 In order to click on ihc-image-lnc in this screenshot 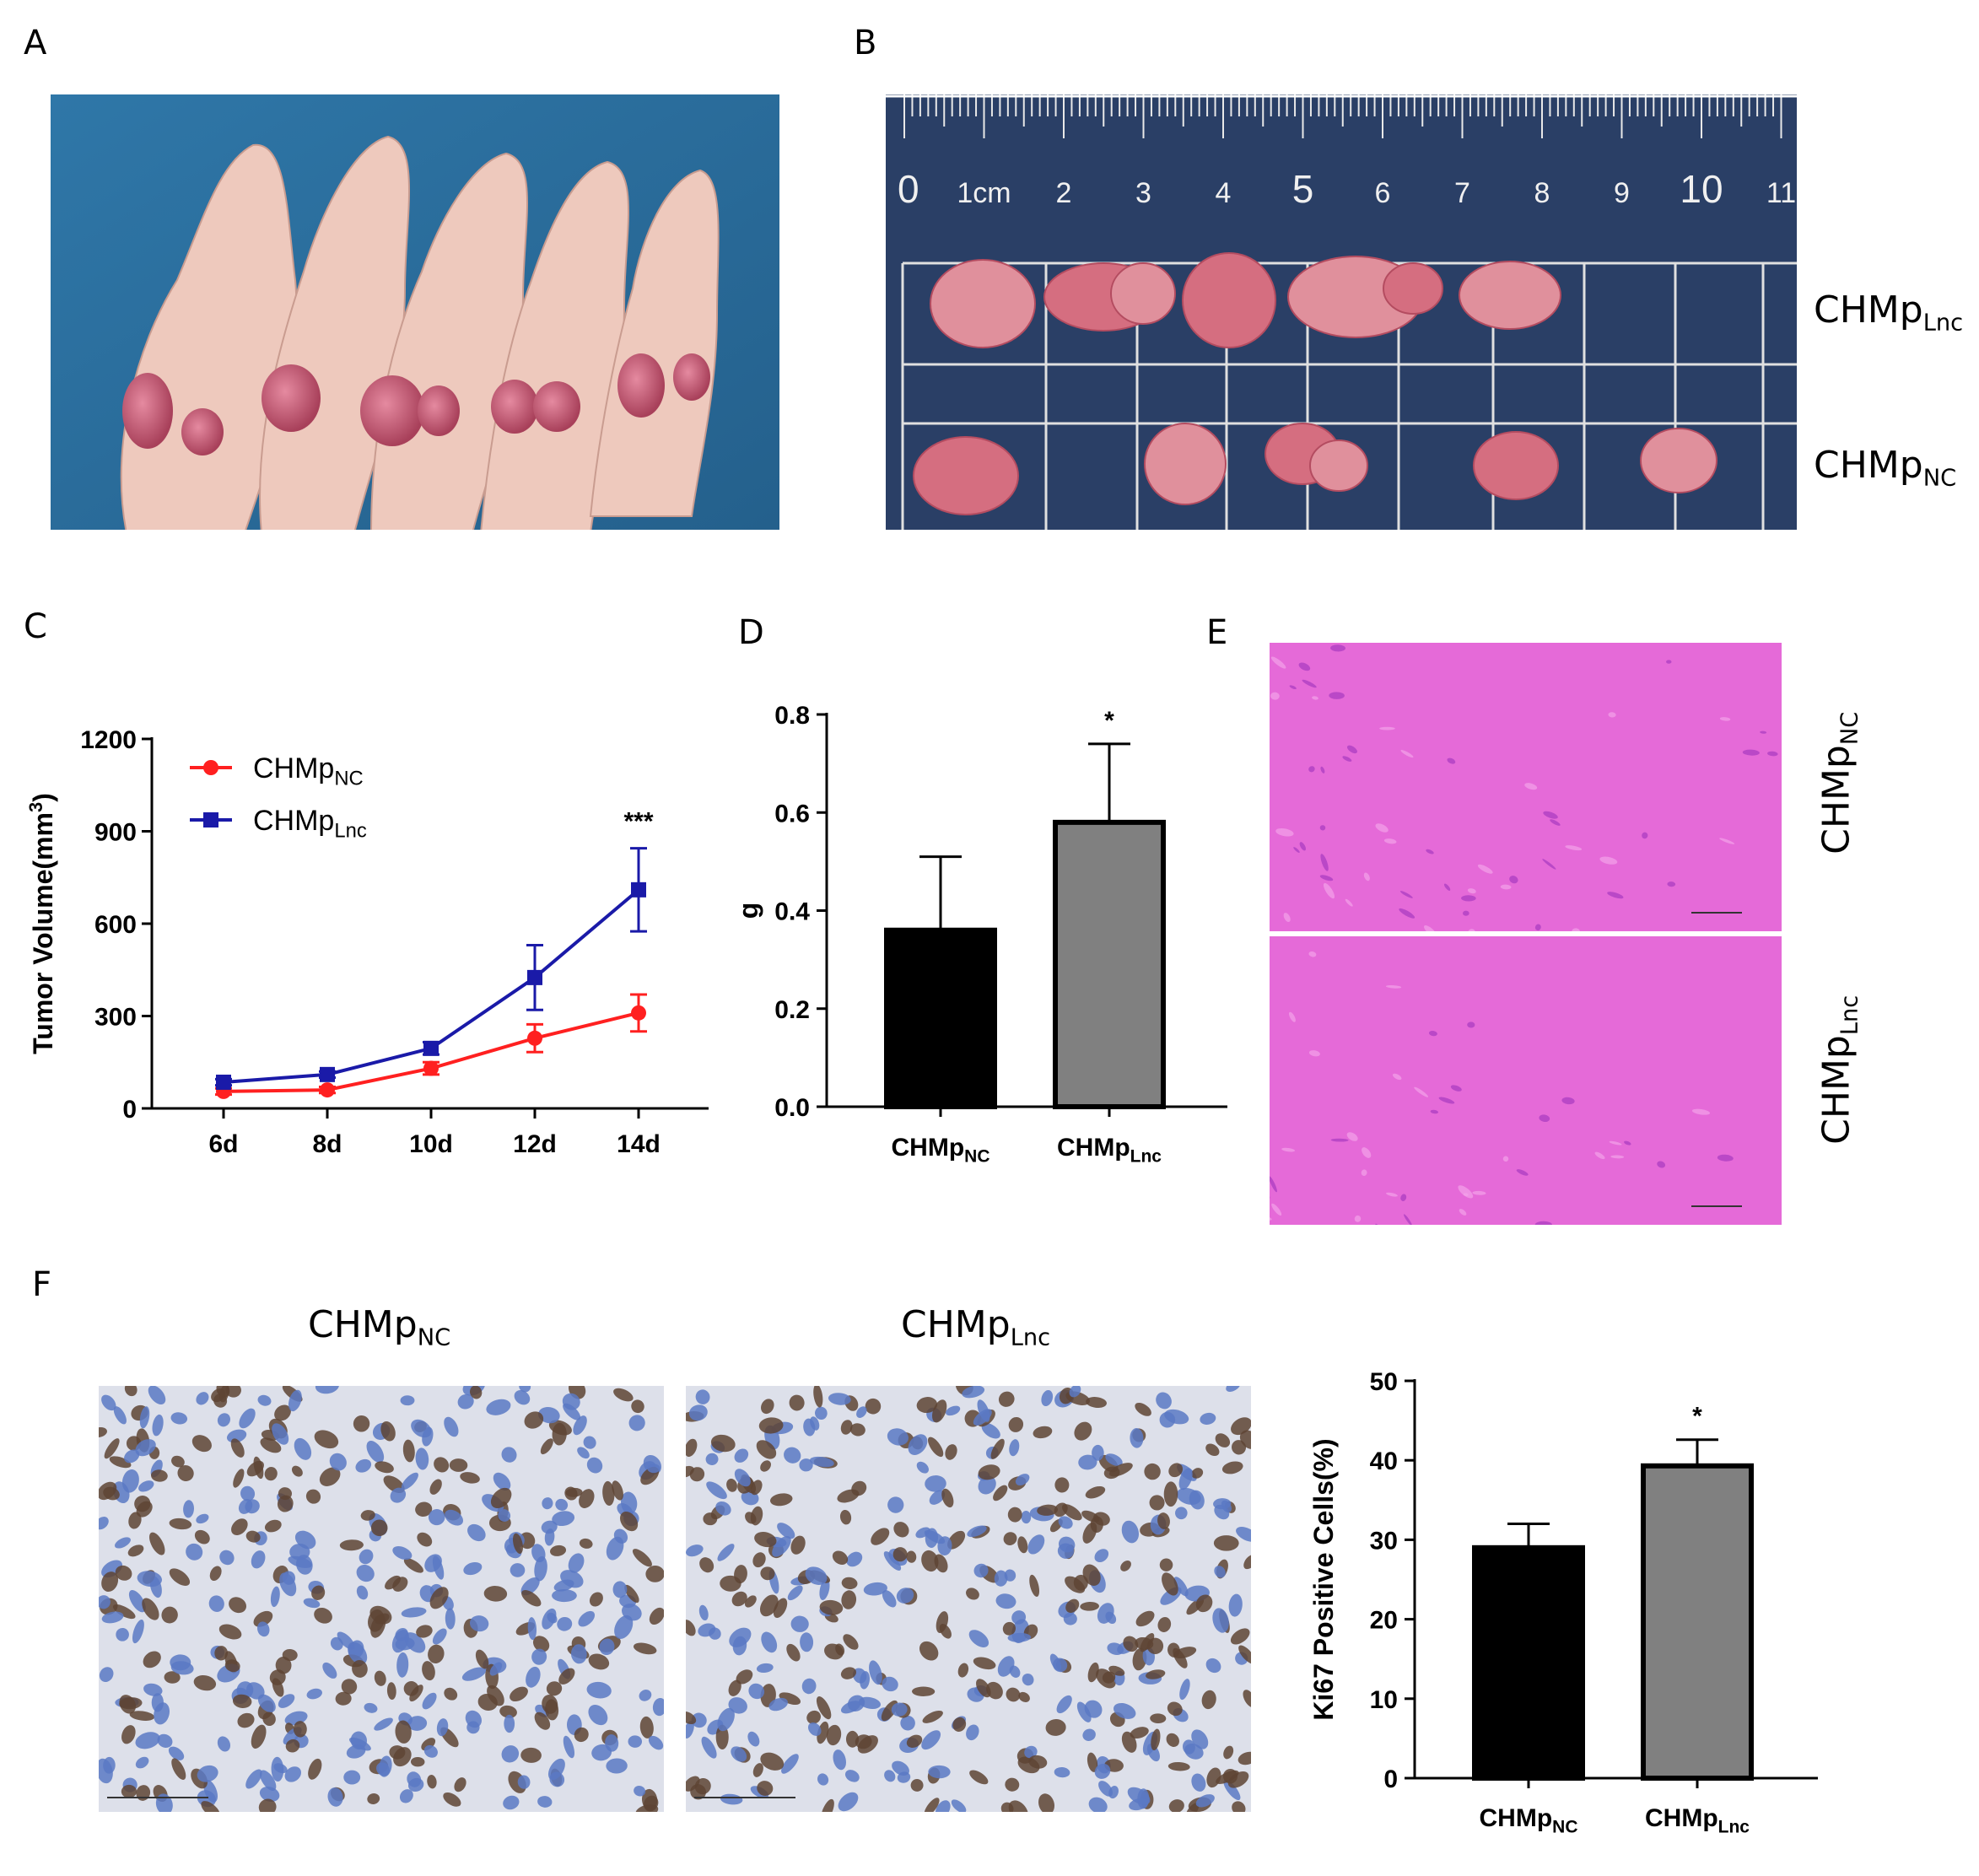, I will do `click(968, 1599)`.